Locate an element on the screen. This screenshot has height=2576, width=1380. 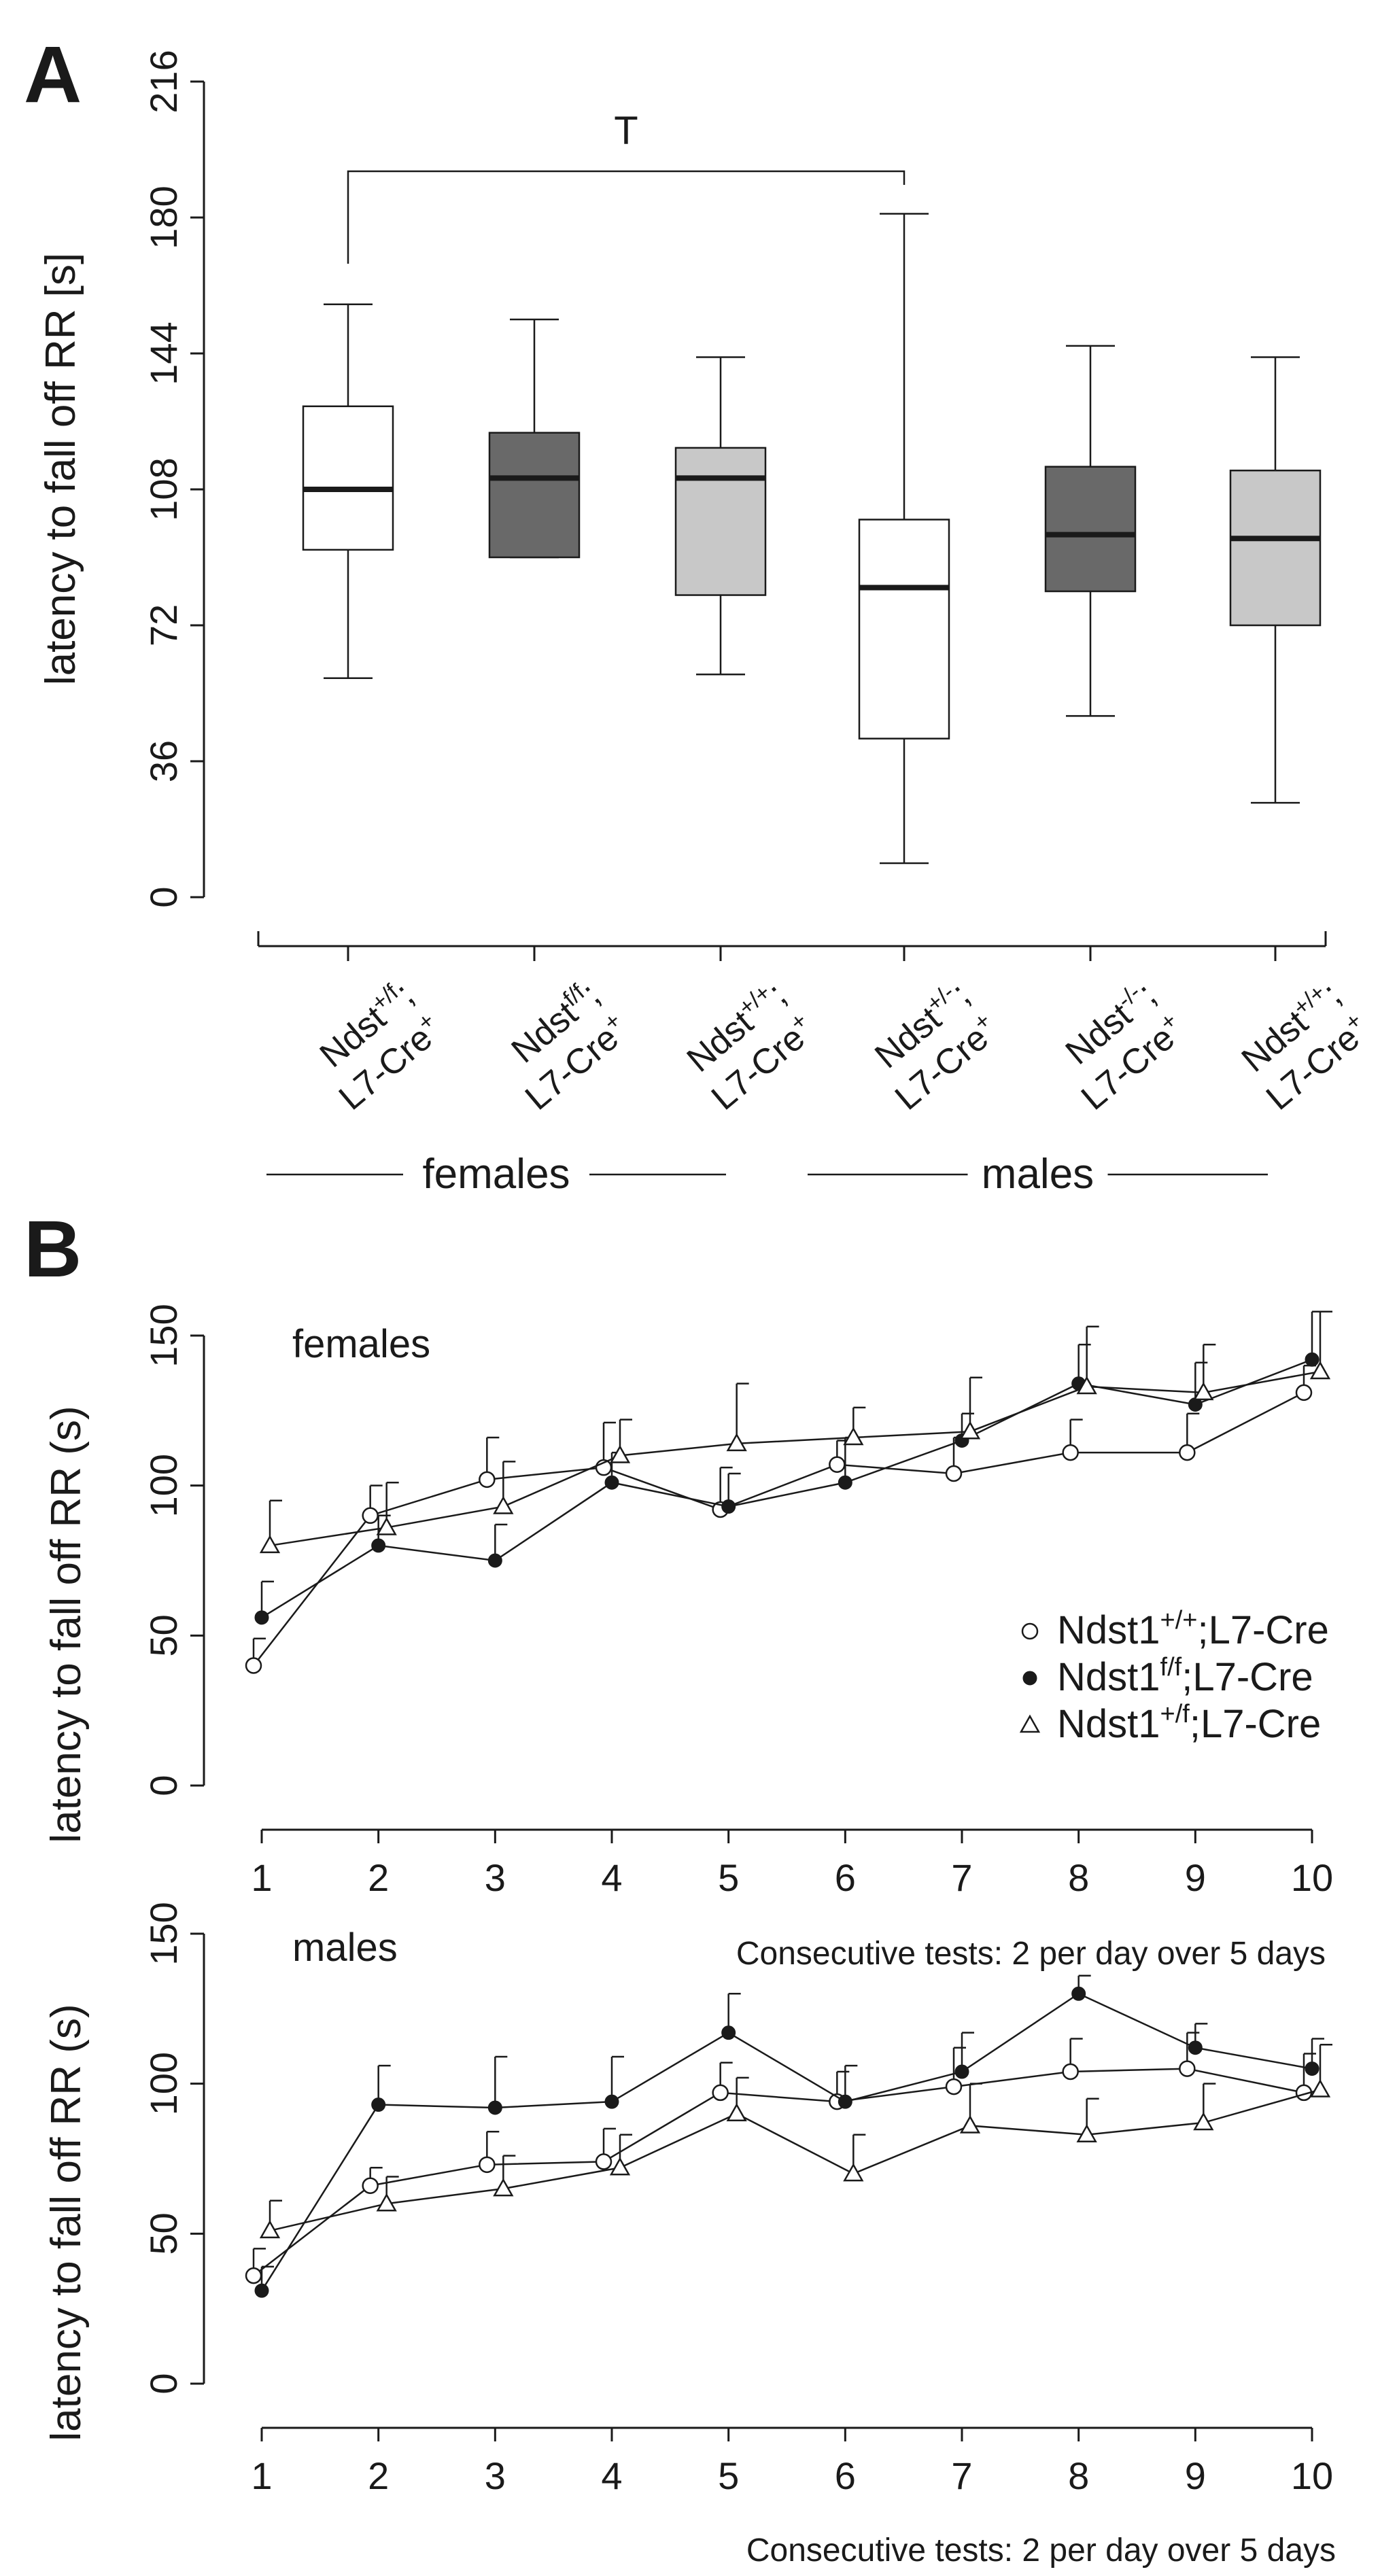
males-x-axis-label: Consecutive tests: 2 per day over 5 days is located at coordinates (1041, 2551).